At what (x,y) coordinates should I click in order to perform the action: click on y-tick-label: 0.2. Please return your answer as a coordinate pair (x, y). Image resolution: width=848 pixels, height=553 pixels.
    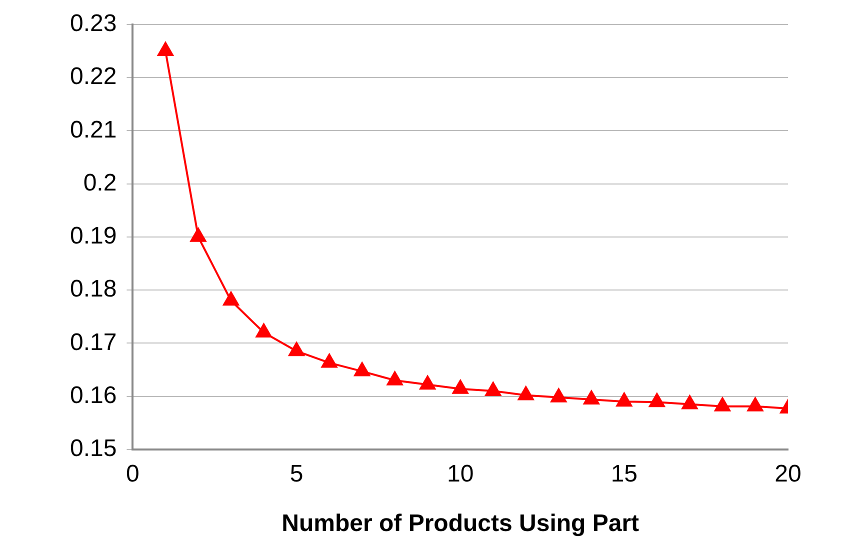
    Looking at the image, I should click on (100, 182).